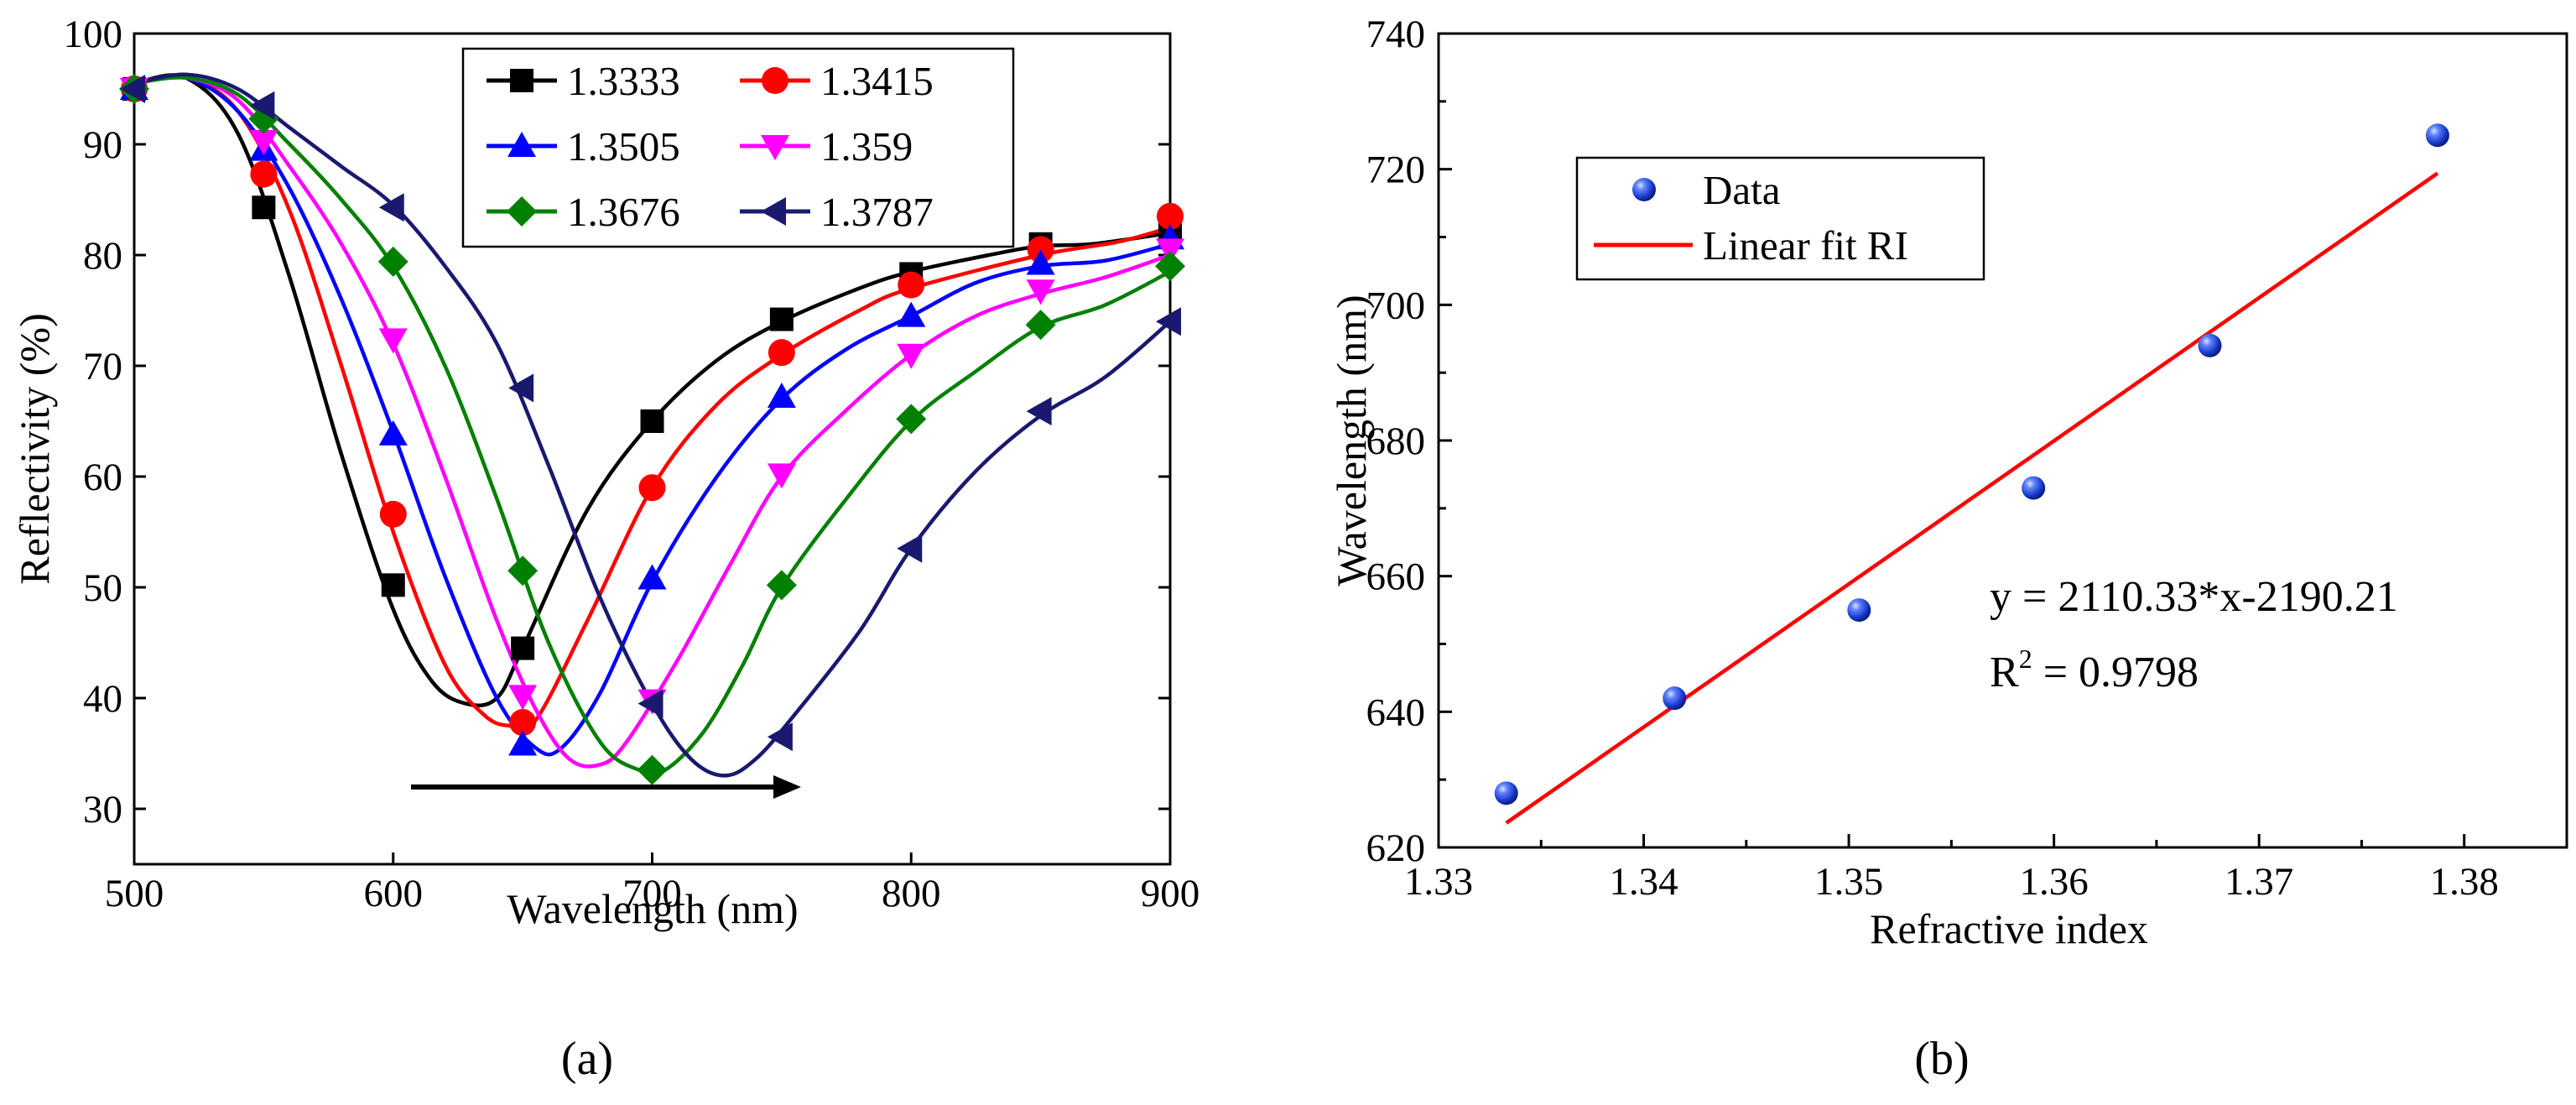 This screenshot has height=1105, width=2576. Describe the element at coordinates (102, 366) in the screenshot. I see `chart-a-y-tick-label: 70` at that location.